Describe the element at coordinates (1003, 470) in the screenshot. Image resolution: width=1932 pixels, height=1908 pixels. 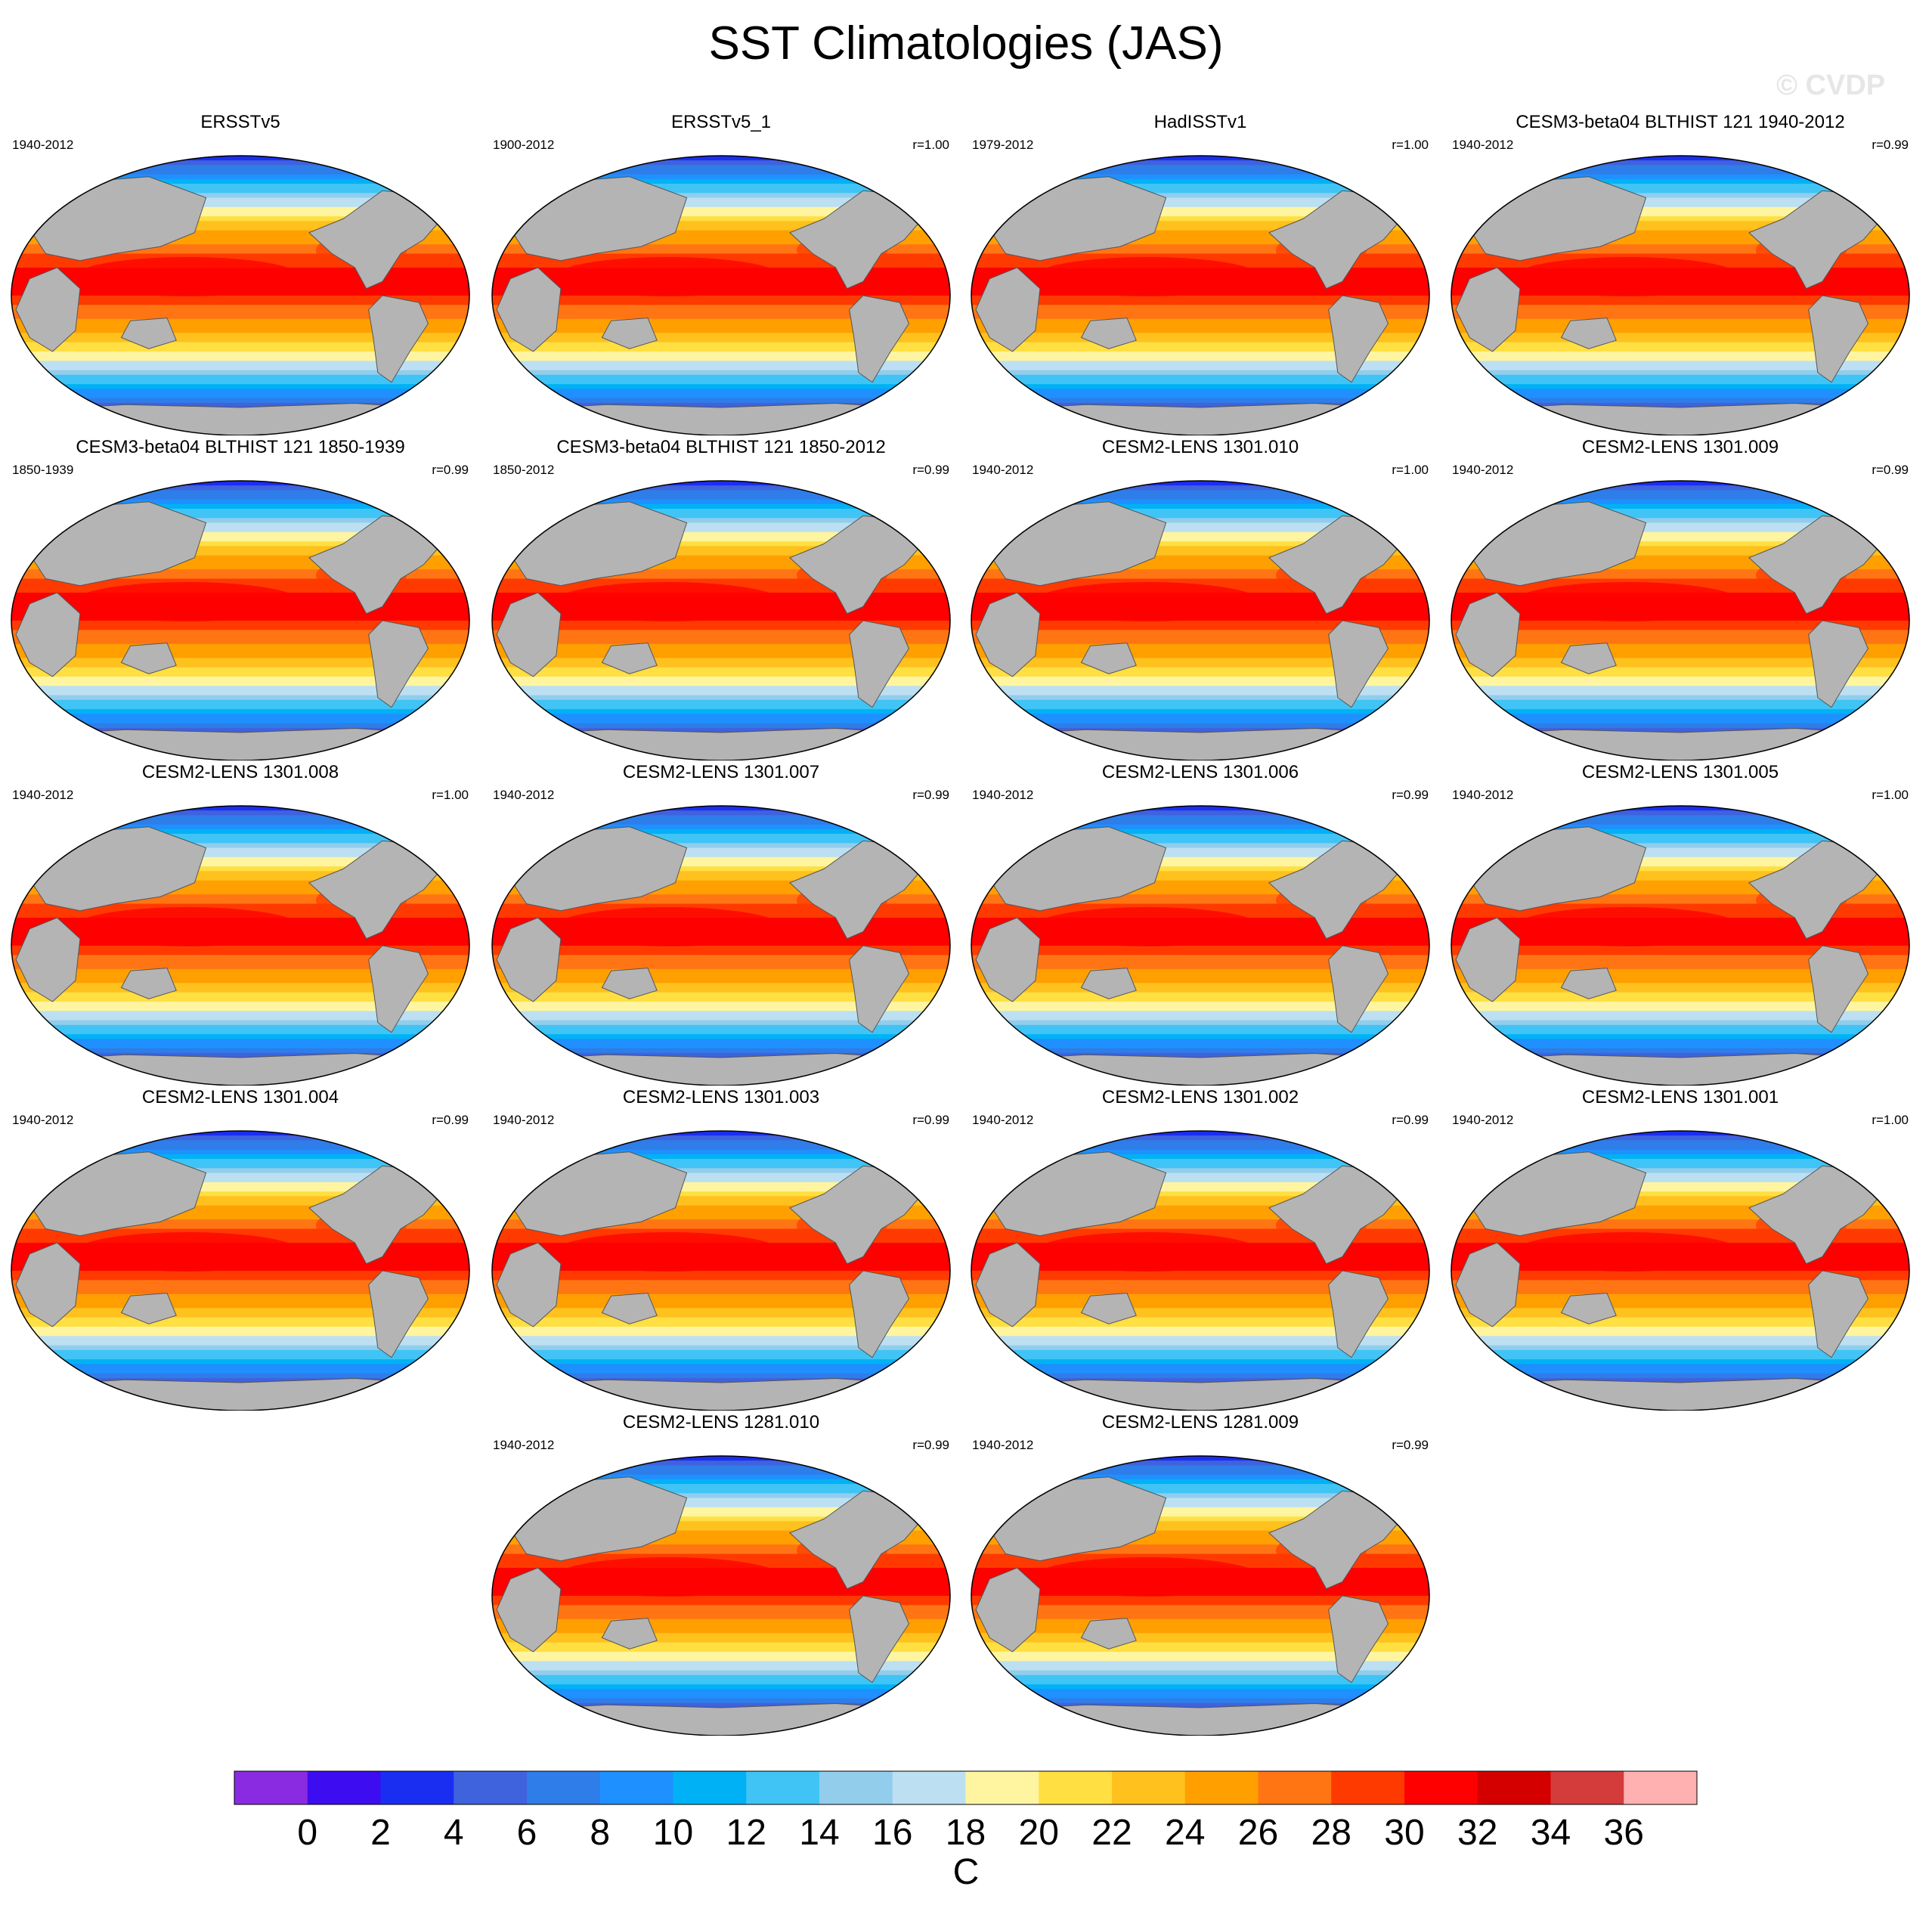
I see `panel-period: 1940-2012` at that location.